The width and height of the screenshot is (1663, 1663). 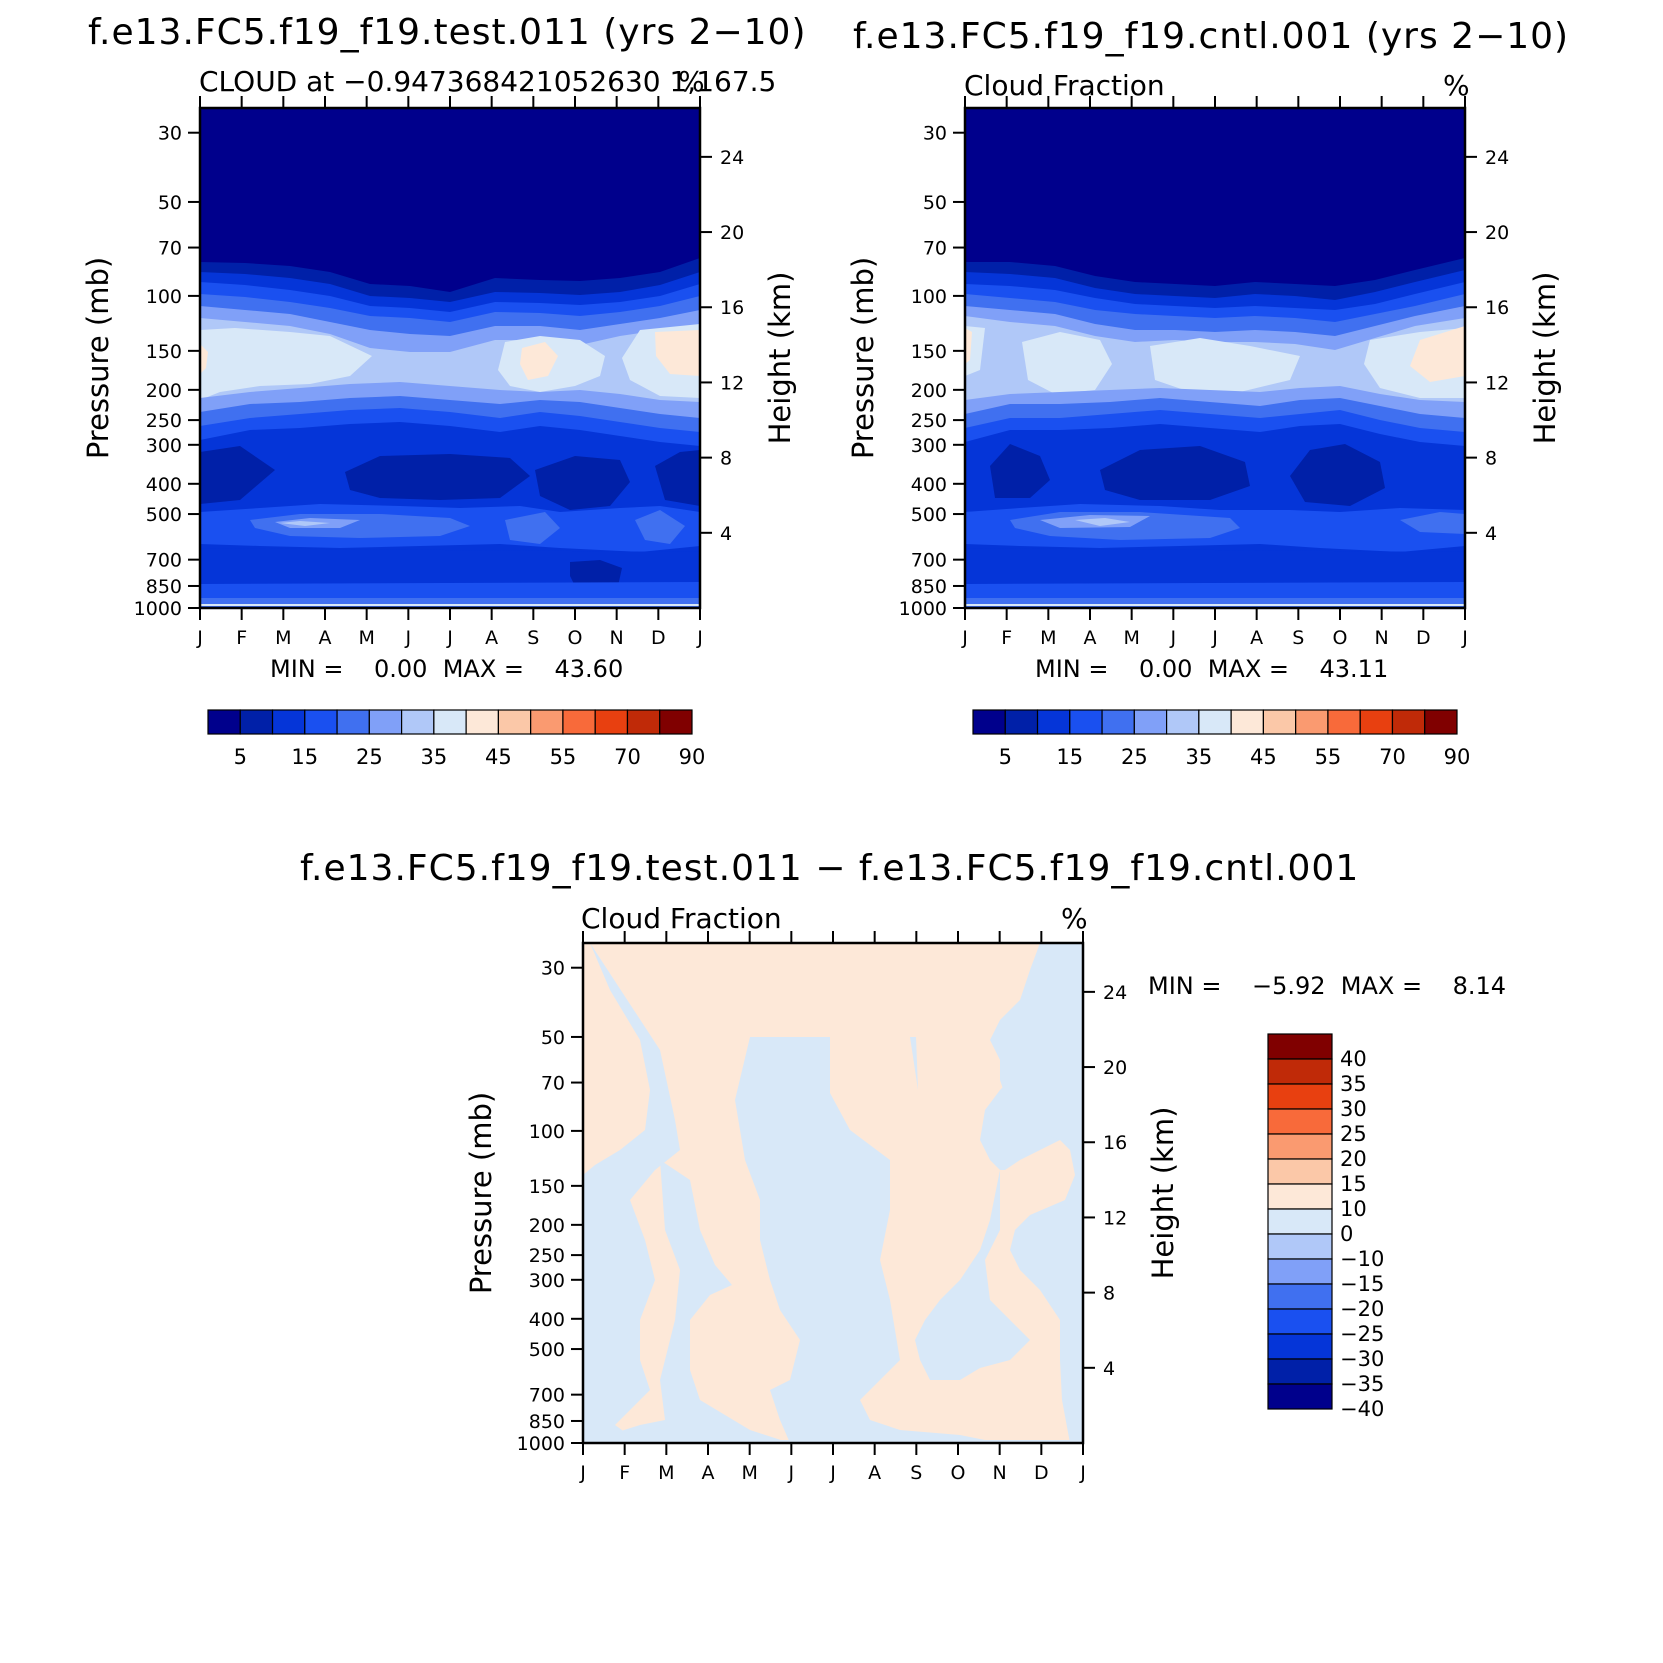 What do you see at coordinates (1346, 1234) in the screenshot?
I see `colorbar-label: 0` at bounding box center [1346, 1234].